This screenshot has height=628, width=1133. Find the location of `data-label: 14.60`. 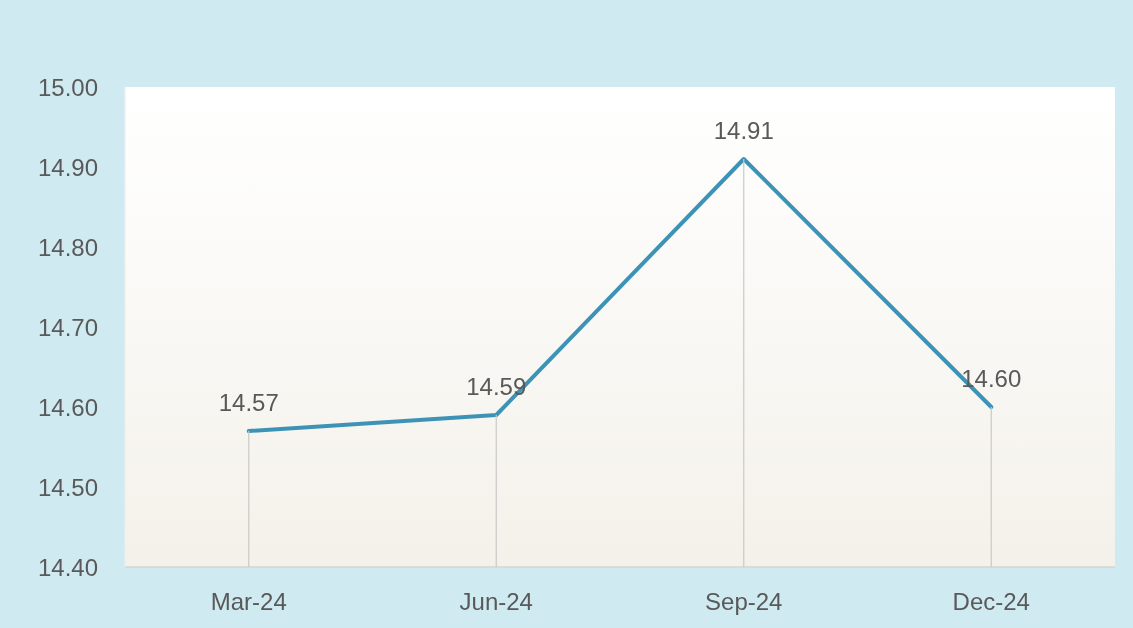

data-label: 14.60 is located at coordinates (991, 378).